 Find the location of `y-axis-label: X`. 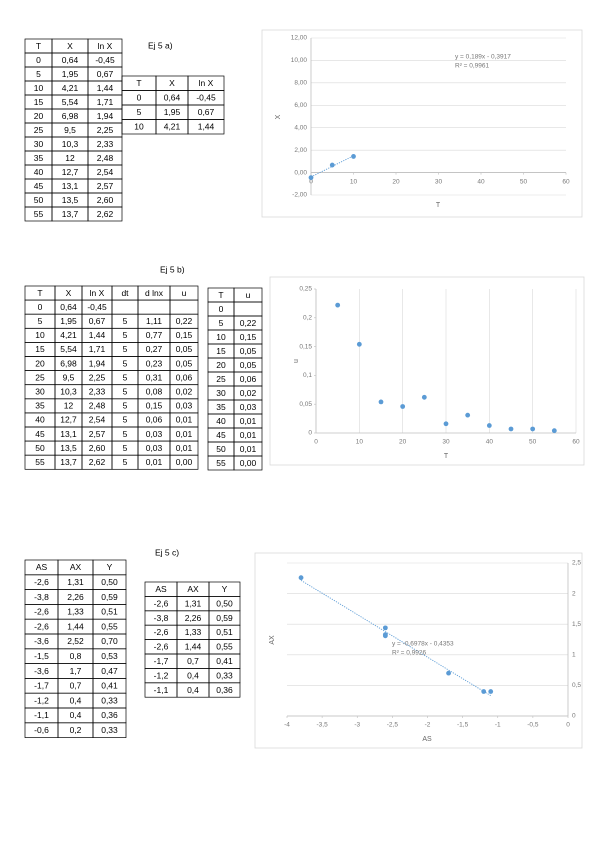

y-axis-label: X is located at coordinates (278, 116).